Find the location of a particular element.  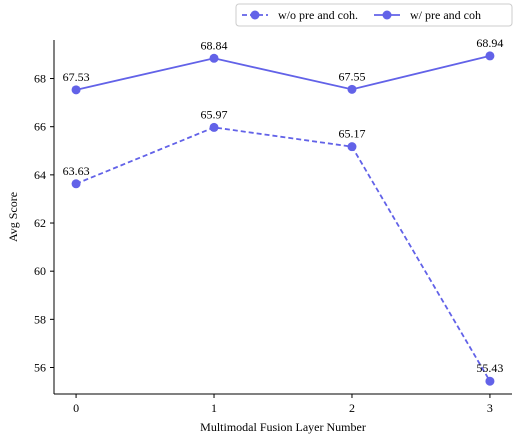

y-tick-label: 58 is located at coordinates (40, 319).